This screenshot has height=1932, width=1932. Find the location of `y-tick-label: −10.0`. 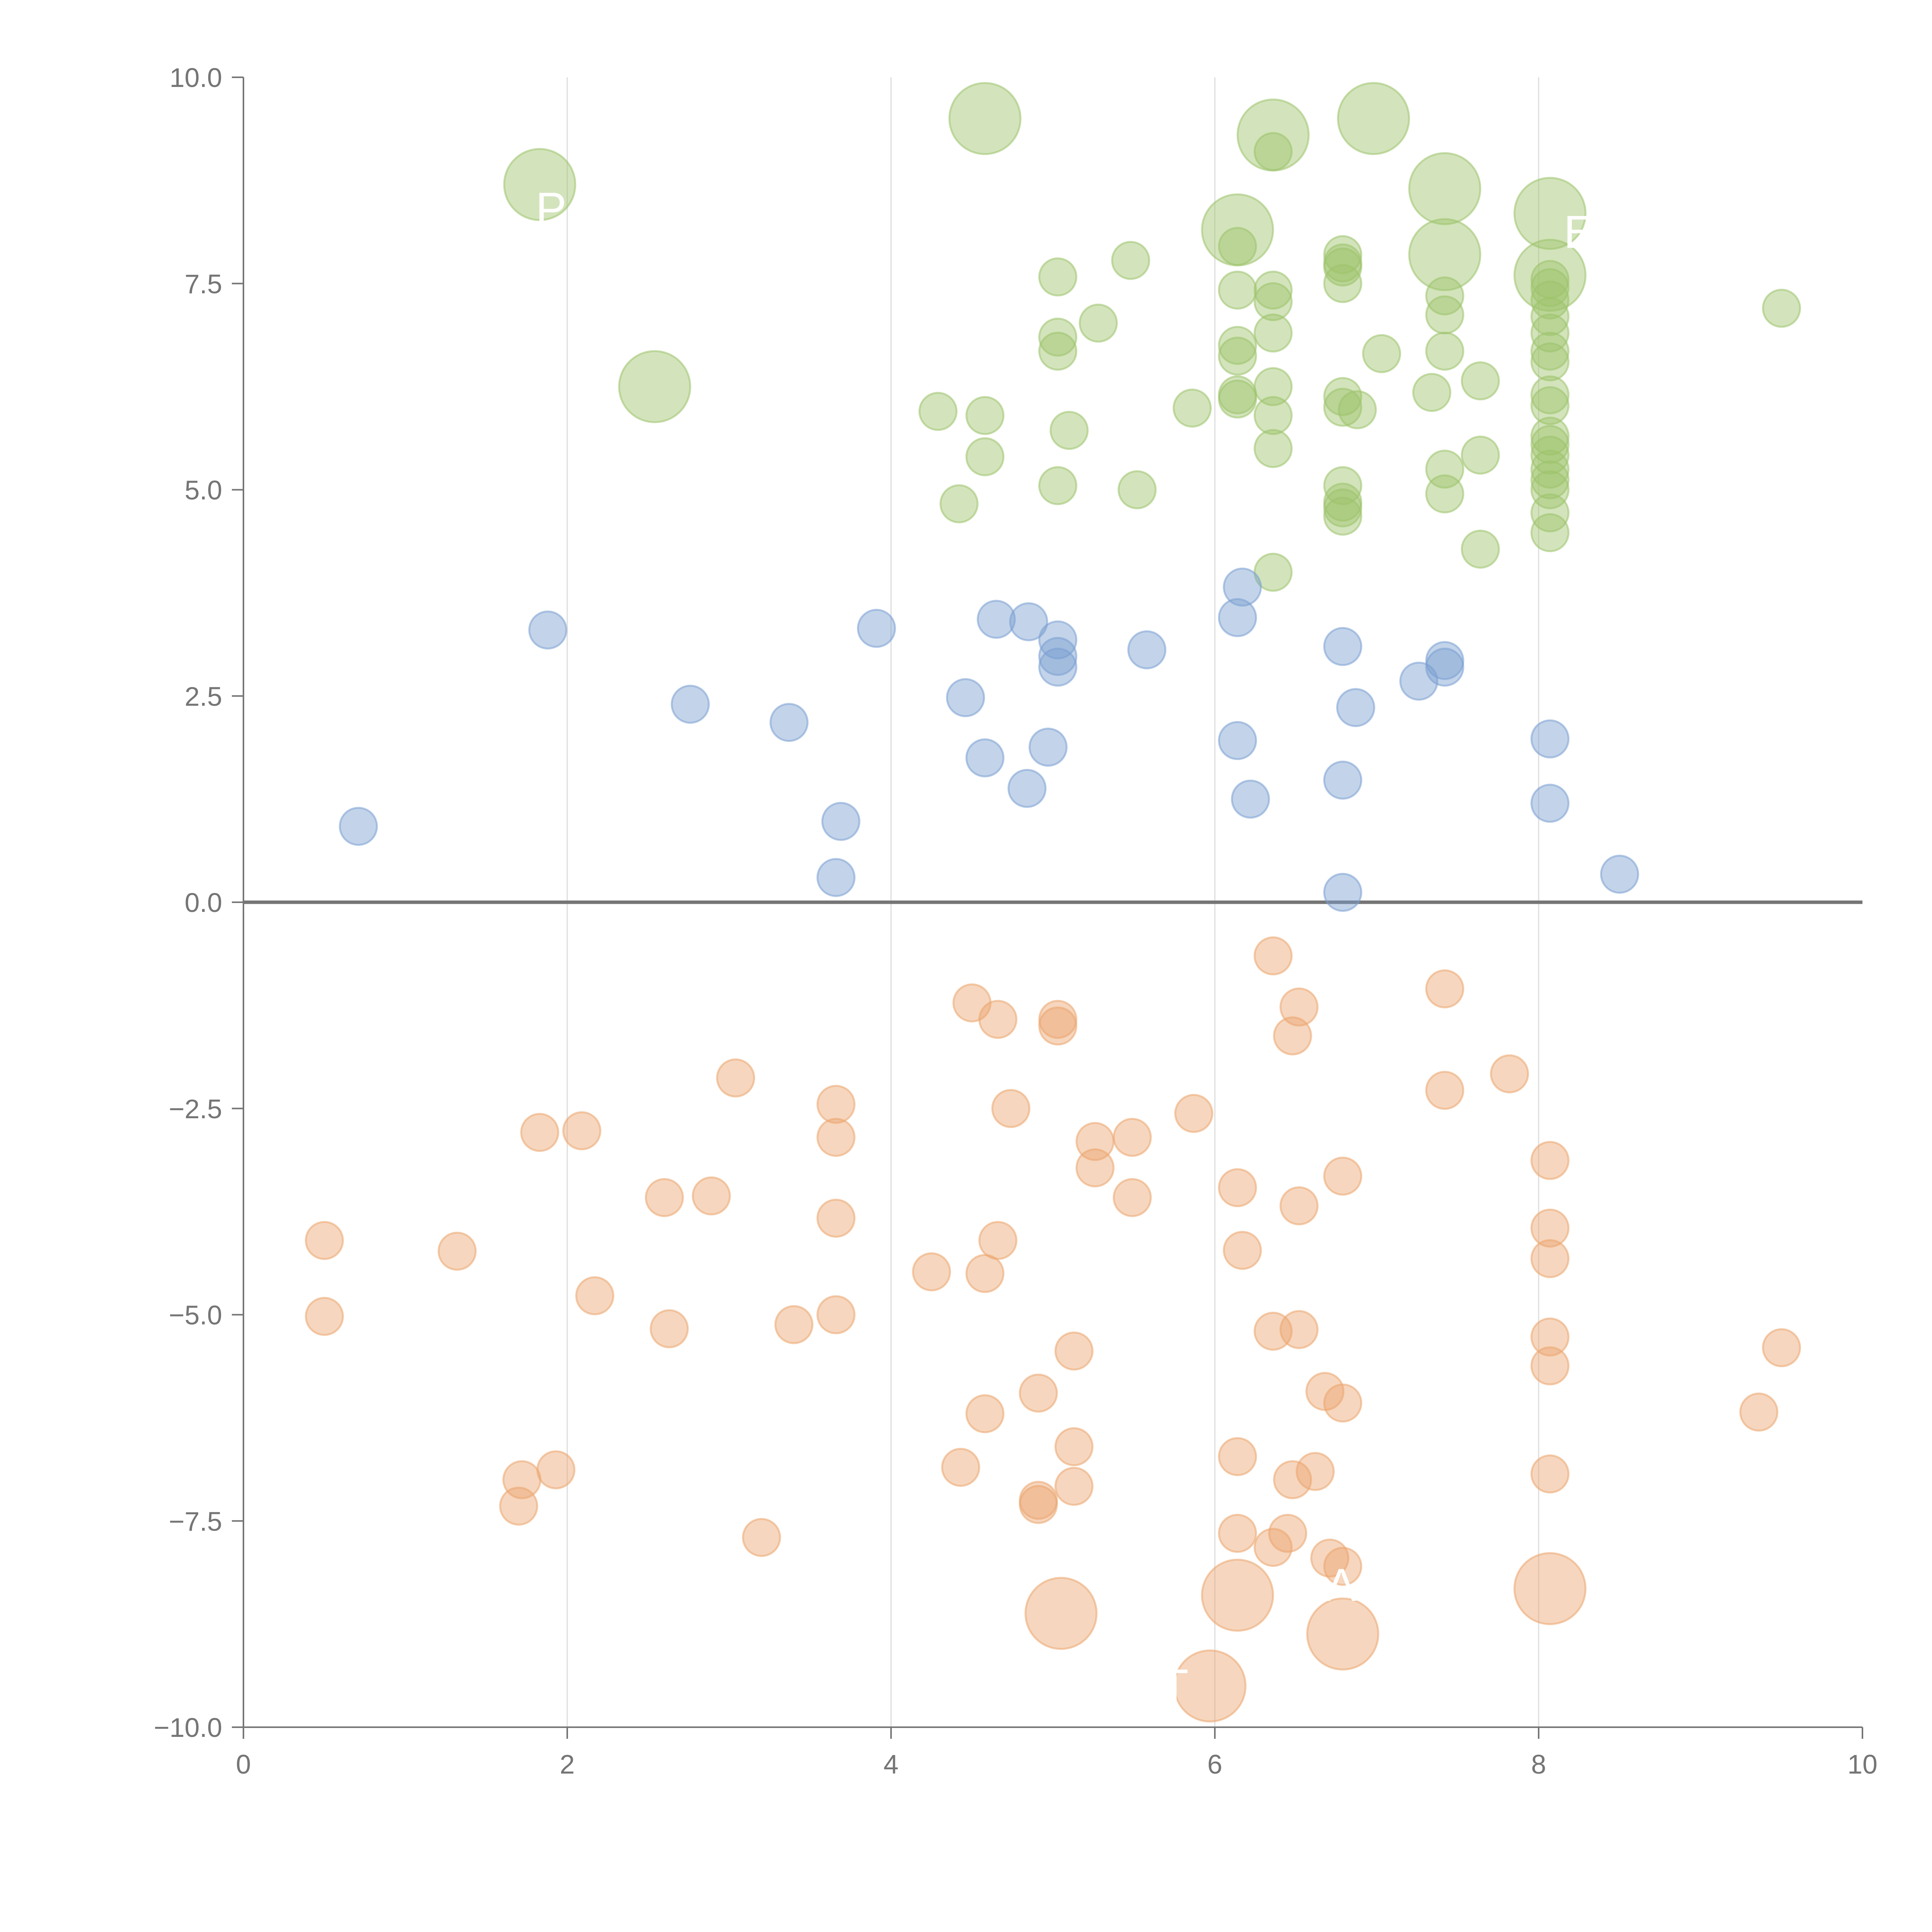

y-tick-label: −10.0 is located at coordinates (188, 1728).